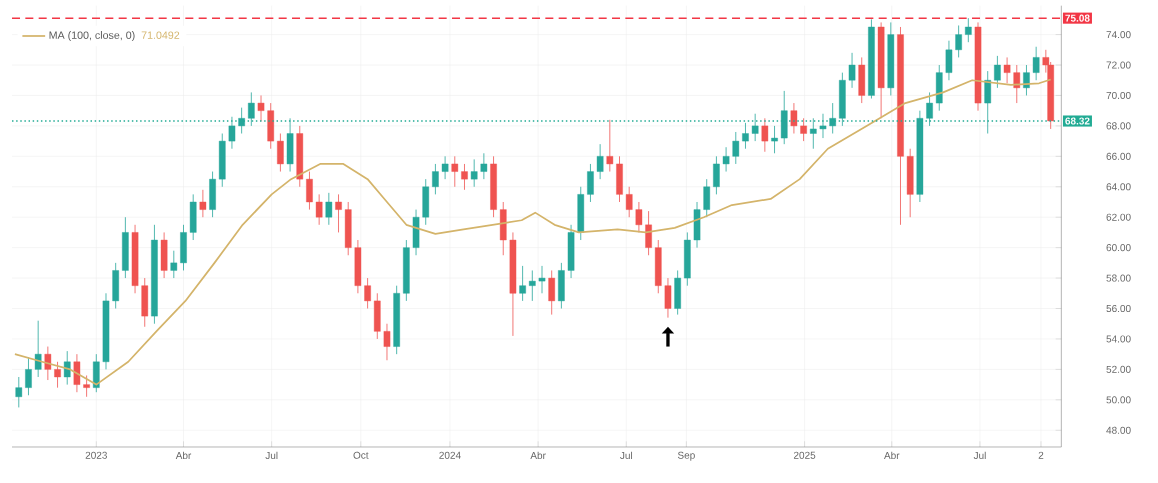 The image size is (1158, 483). Describe the element at coordinates (1041, 455) in the screenshot. I see `x-tick-label: 2` at that location.